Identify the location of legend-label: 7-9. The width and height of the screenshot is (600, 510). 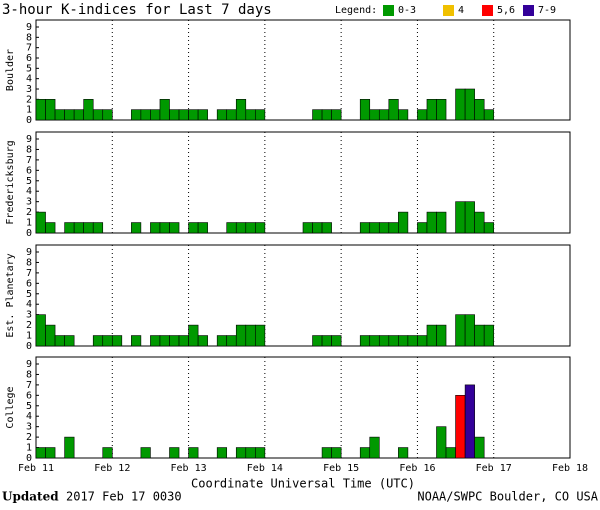
(547, 10).